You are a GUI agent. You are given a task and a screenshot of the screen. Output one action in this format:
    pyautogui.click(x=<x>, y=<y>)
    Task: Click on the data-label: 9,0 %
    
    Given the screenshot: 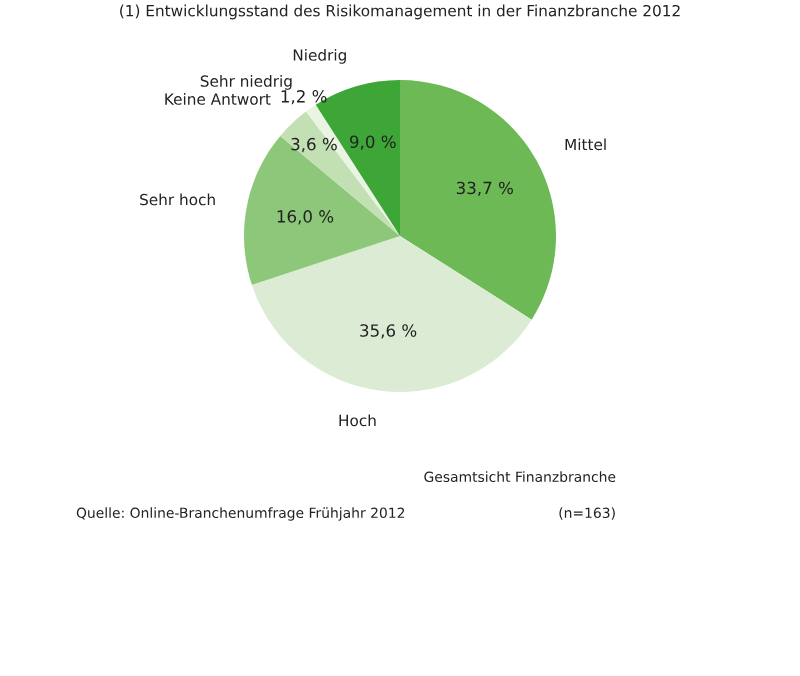 What is the action you would take?
    pyautogui.click(x=373, y=142)
    